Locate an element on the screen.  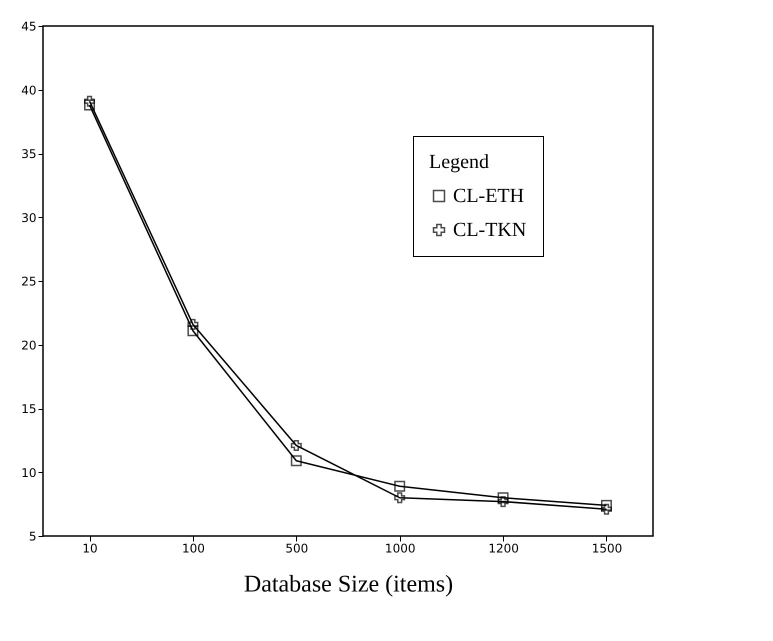
y-tick-label: 45 is located at coordinates (28, 27).